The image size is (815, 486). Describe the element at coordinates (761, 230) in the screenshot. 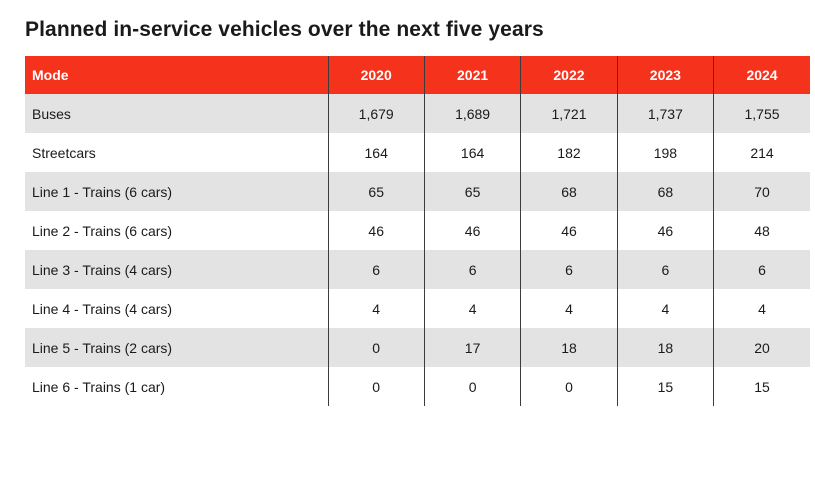

I see `value-cell: 48` at that location.